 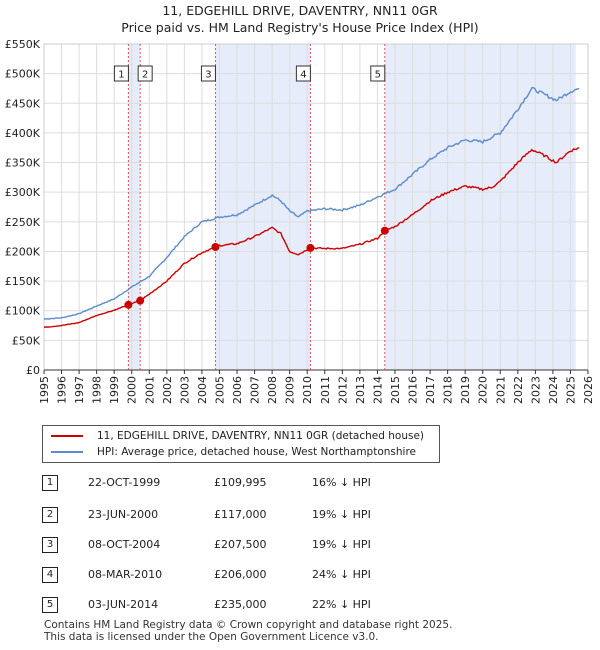 I want to click on x-tick-label: 2006, so click(x=237, y=390).